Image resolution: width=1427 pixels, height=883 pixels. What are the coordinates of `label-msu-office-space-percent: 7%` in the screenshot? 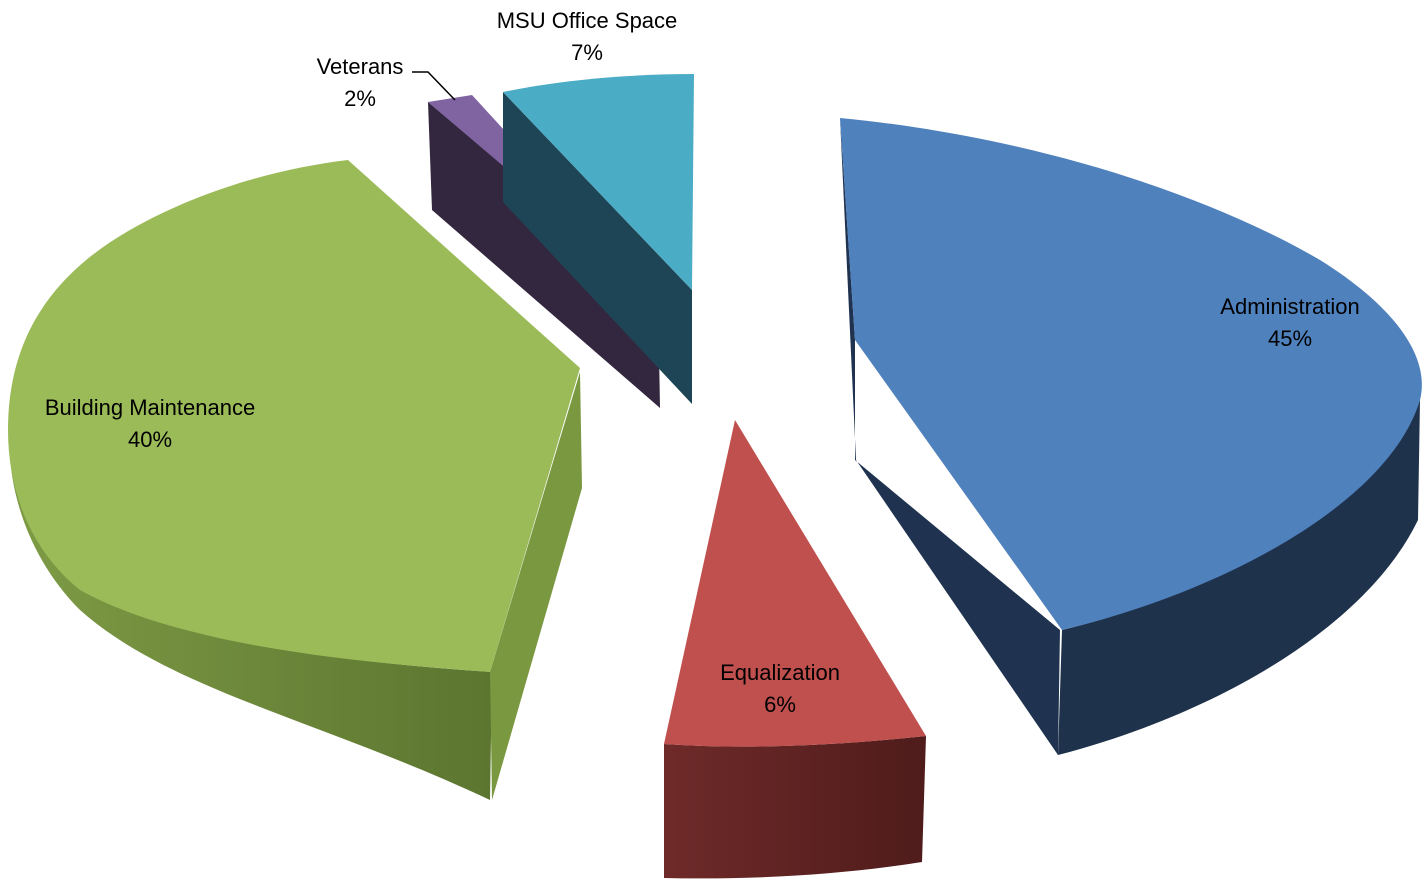 It's located at (587, 52).